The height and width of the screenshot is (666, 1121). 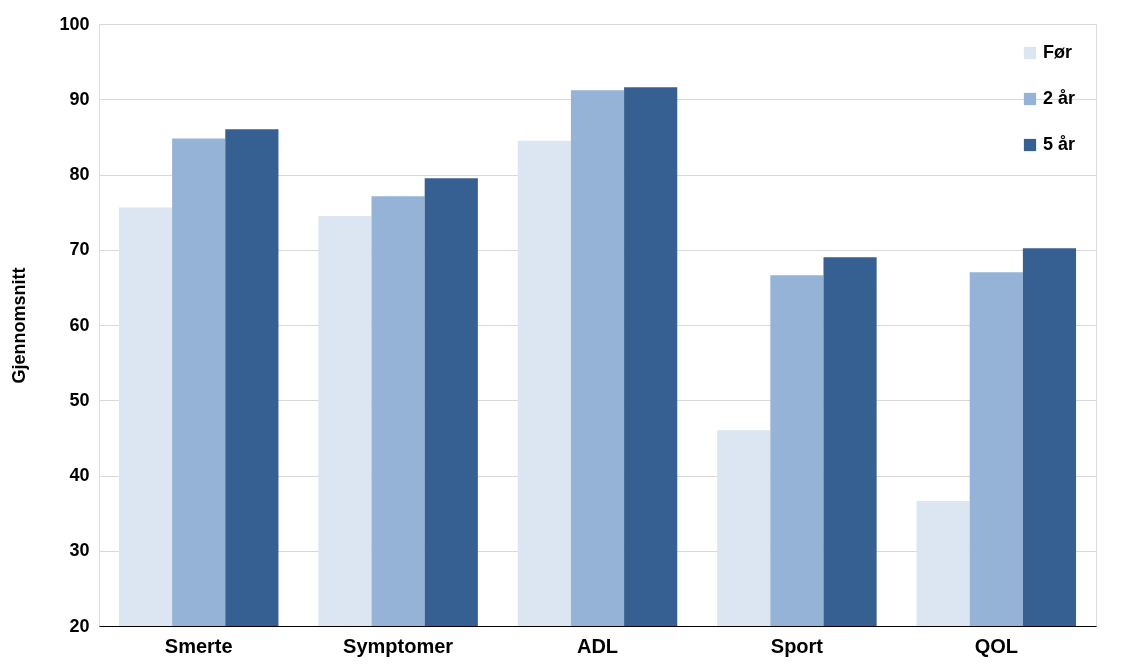 I want to click on y-tick-label: 90, so click(x=79, y=98).